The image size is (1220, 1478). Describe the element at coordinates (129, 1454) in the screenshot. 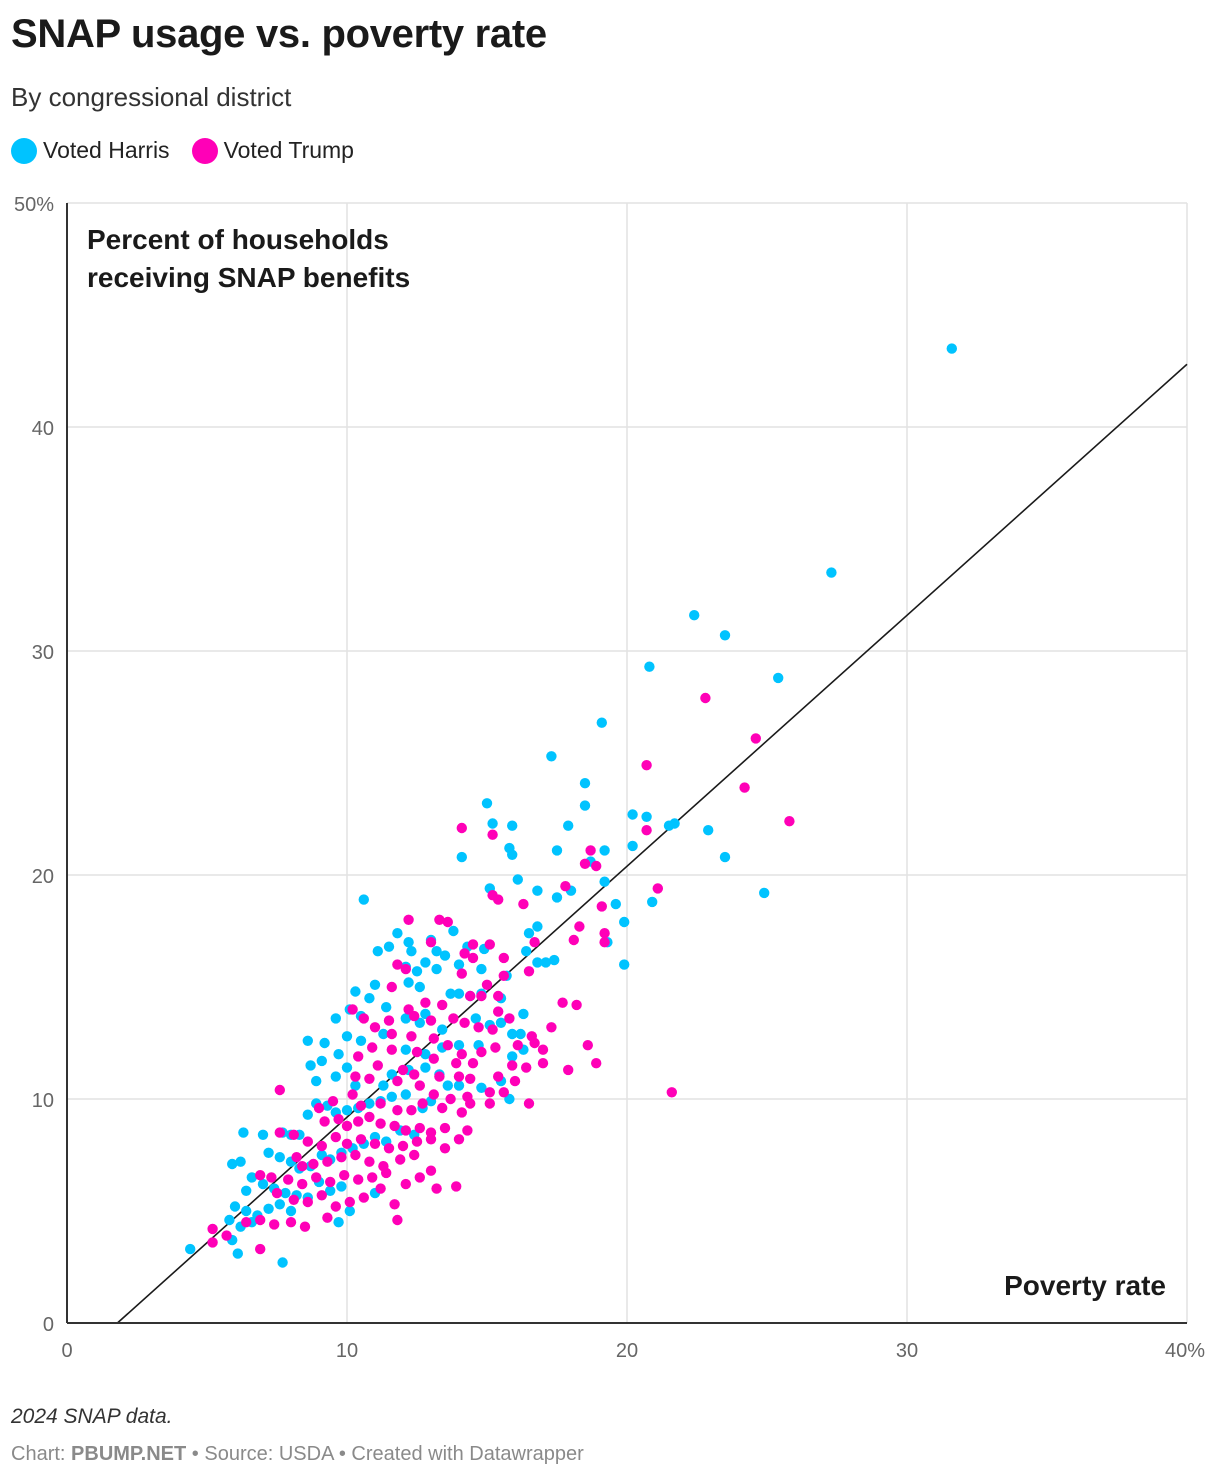

I see `credit-source-link: PBUMP.NET` at that location.